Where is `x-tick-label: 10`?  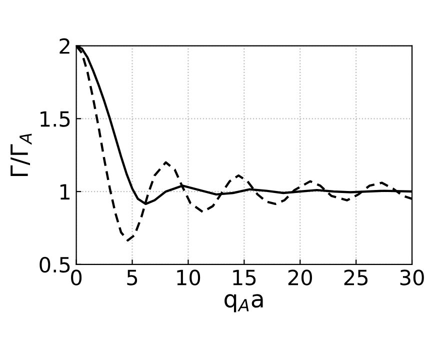
x-tick-label: 10 is located at coordinates (188, 278).